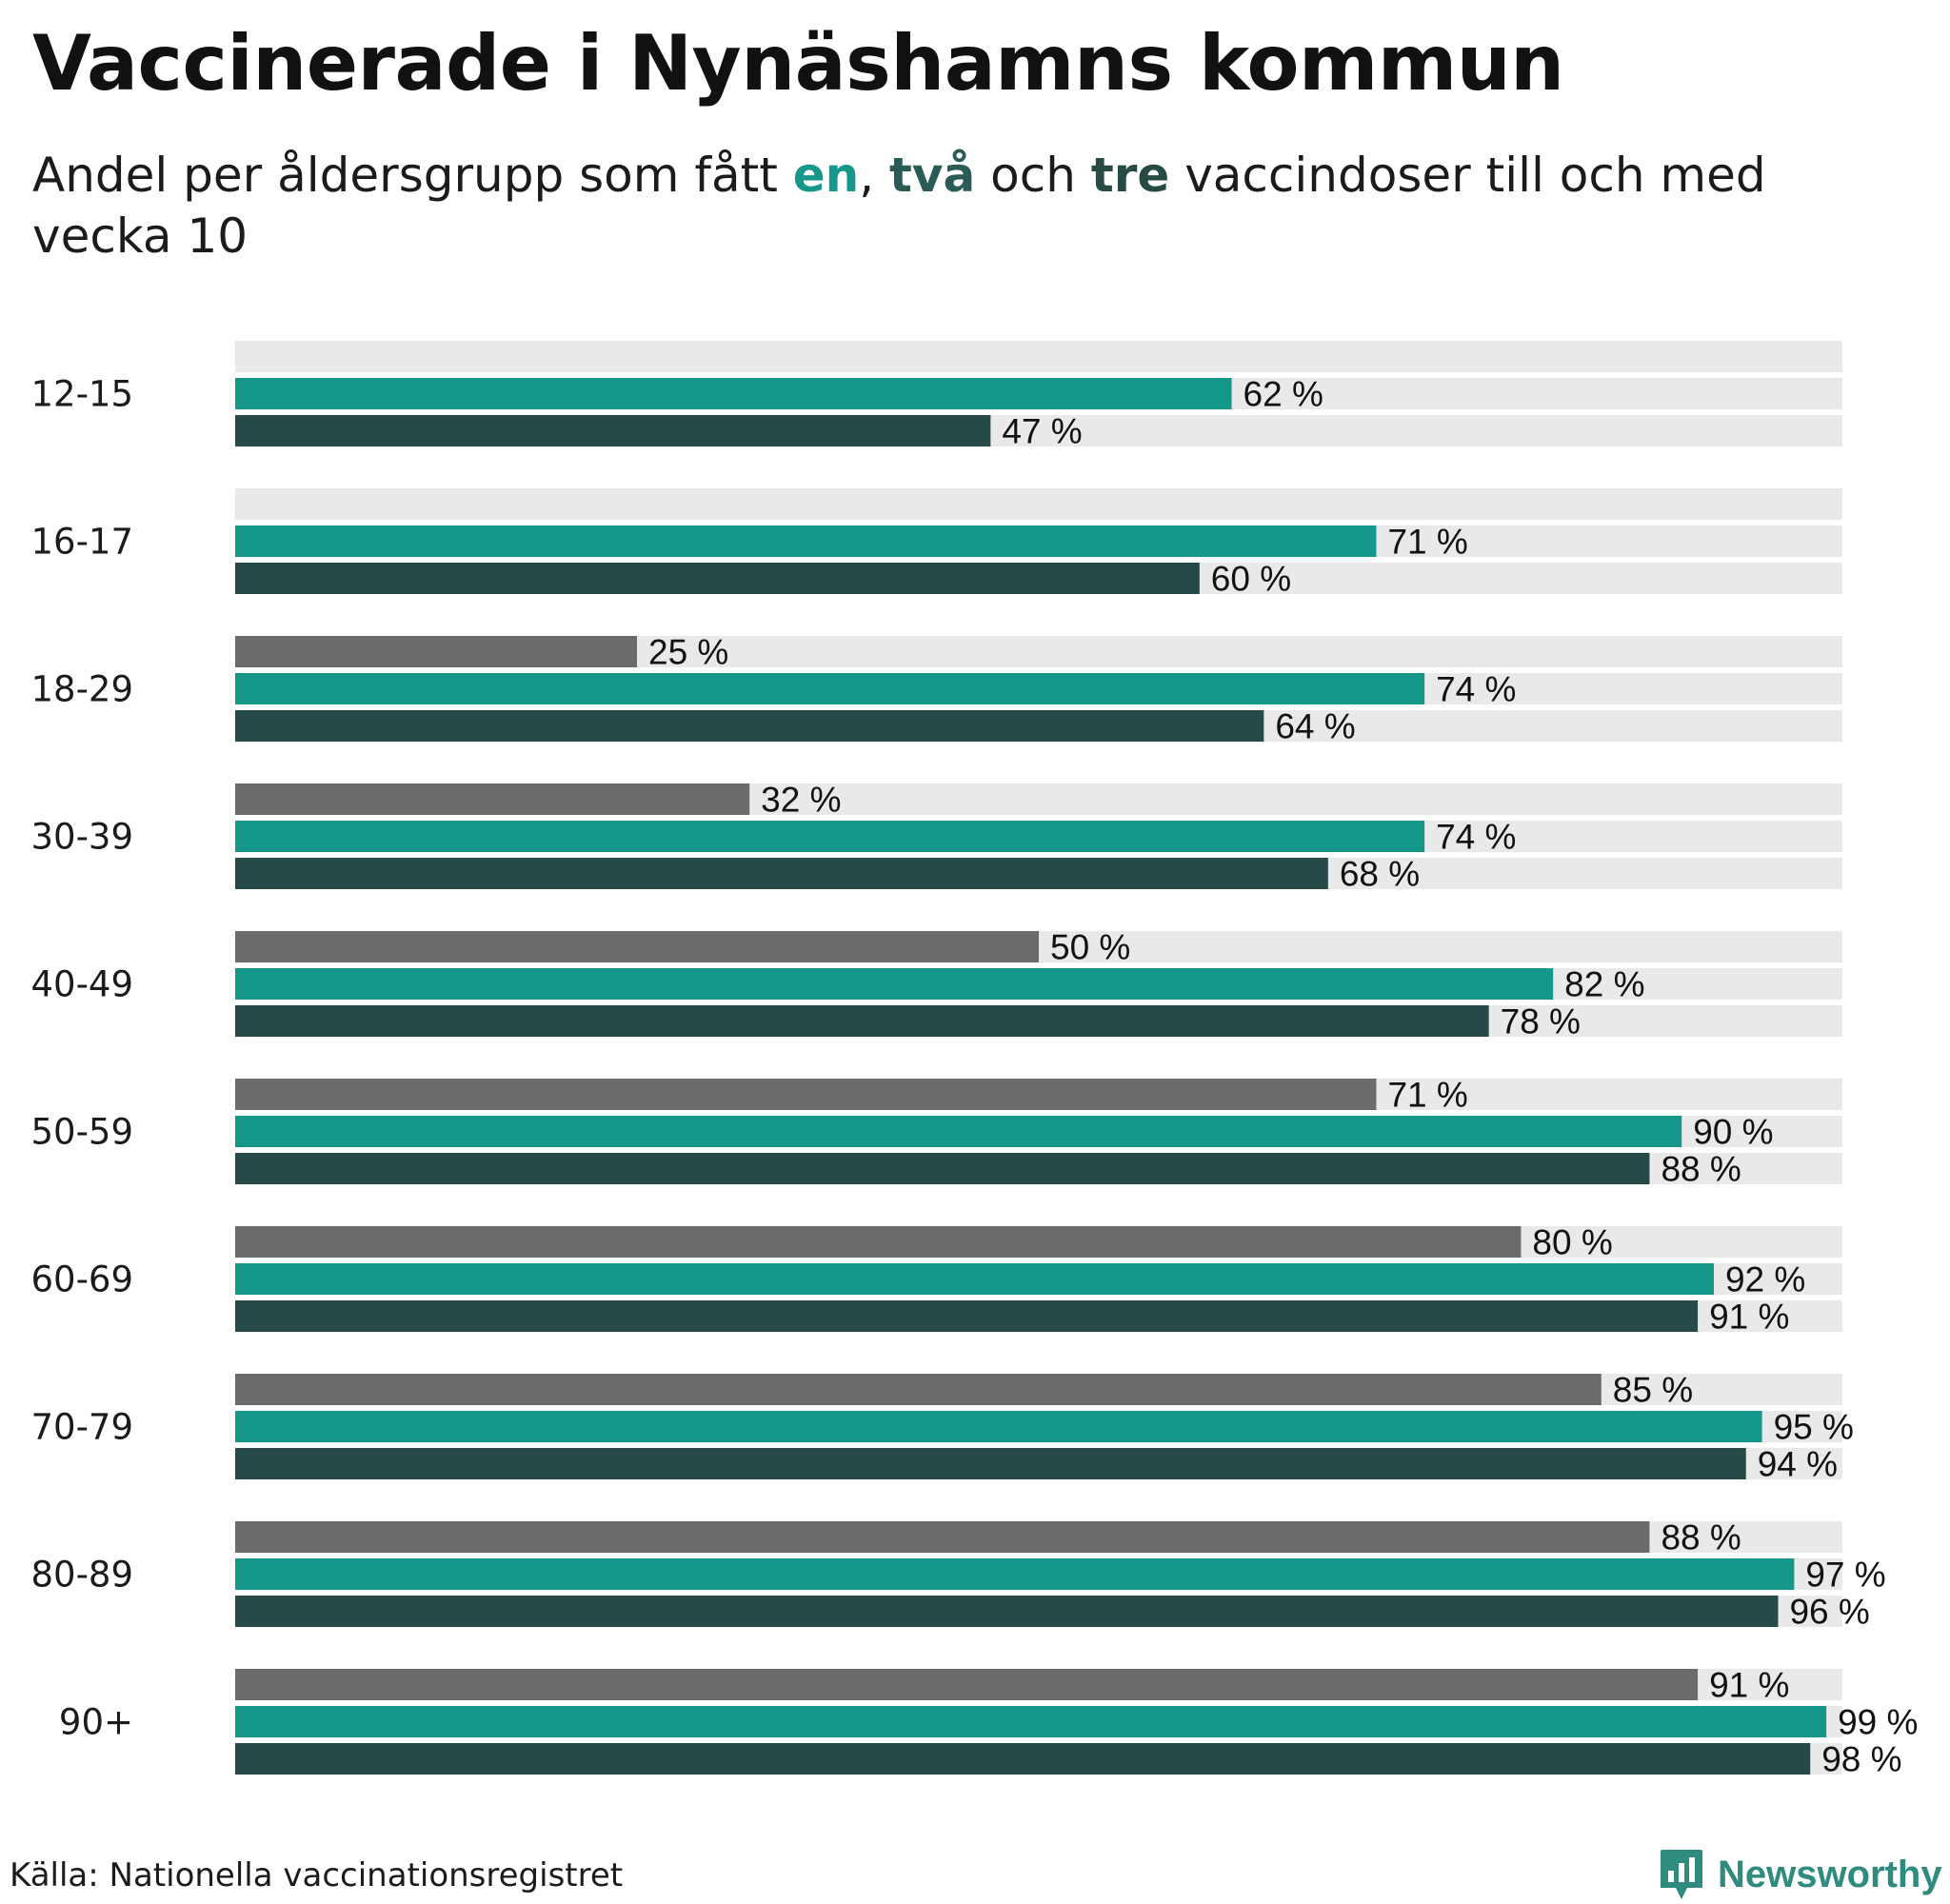 The height and width of the screenshot is (1904, 1950). Describe the element at coordinates (1283, 394) in the screenshot. I see `value-label: 62 %` at that location.